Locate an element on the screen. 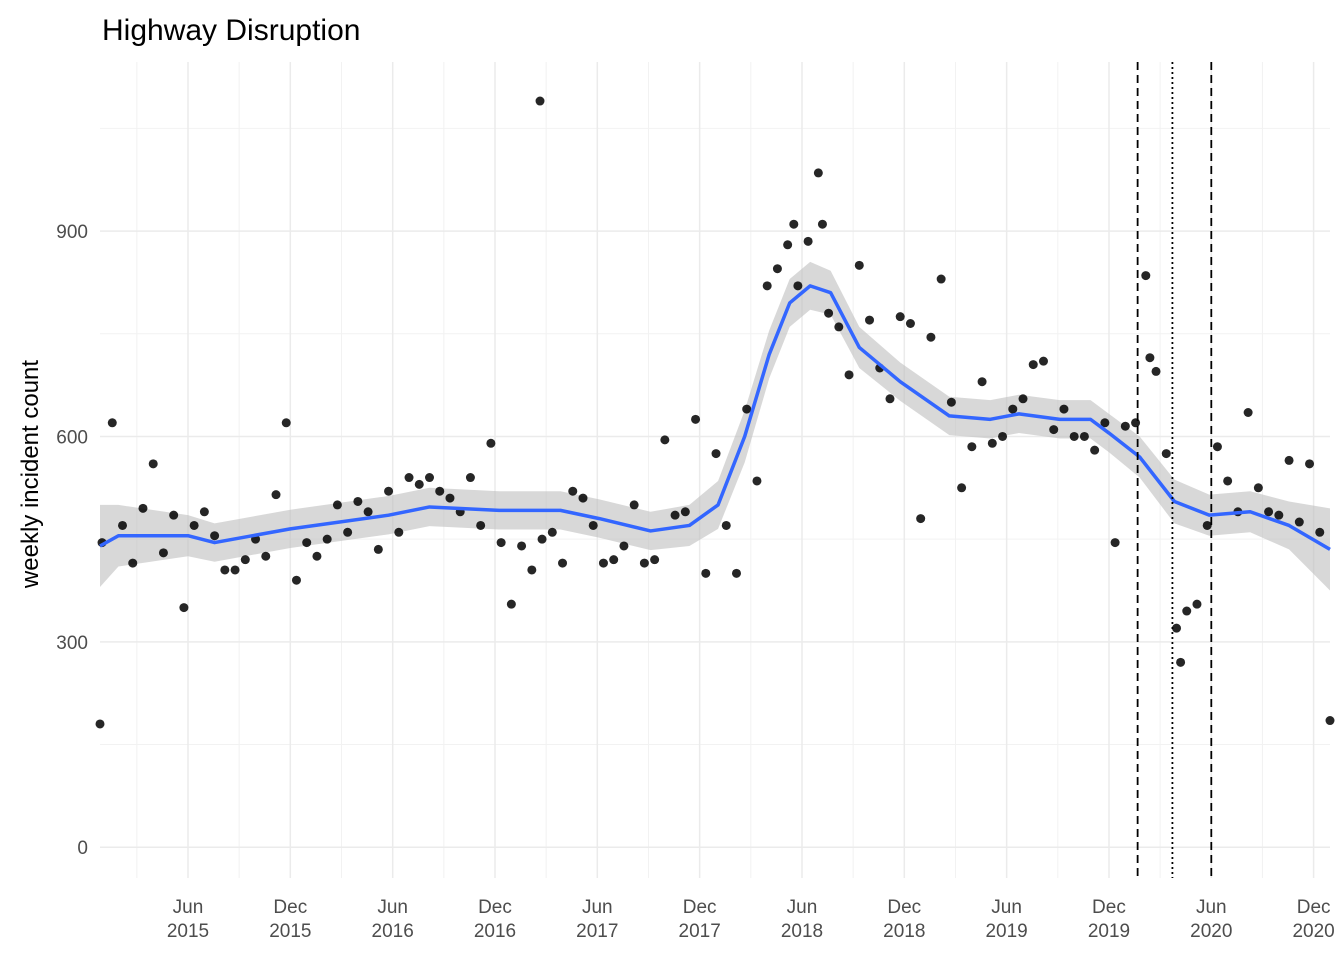  y-tick-label: 600 is located at coordinates (72, 437).